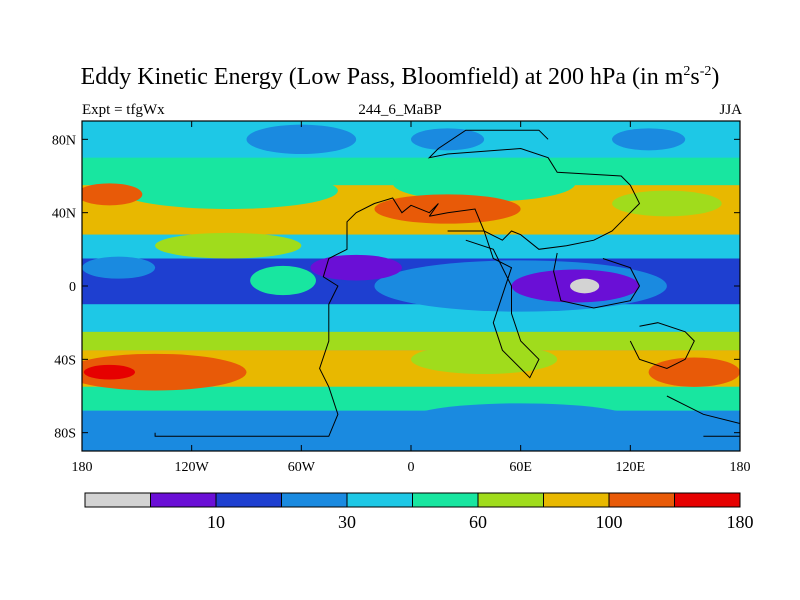 The image size is (800, 600). What do you see at coordinates (65, 360) in the screenshot?
I see `y-tick-label: 40S` at bounding box center [65, 360].